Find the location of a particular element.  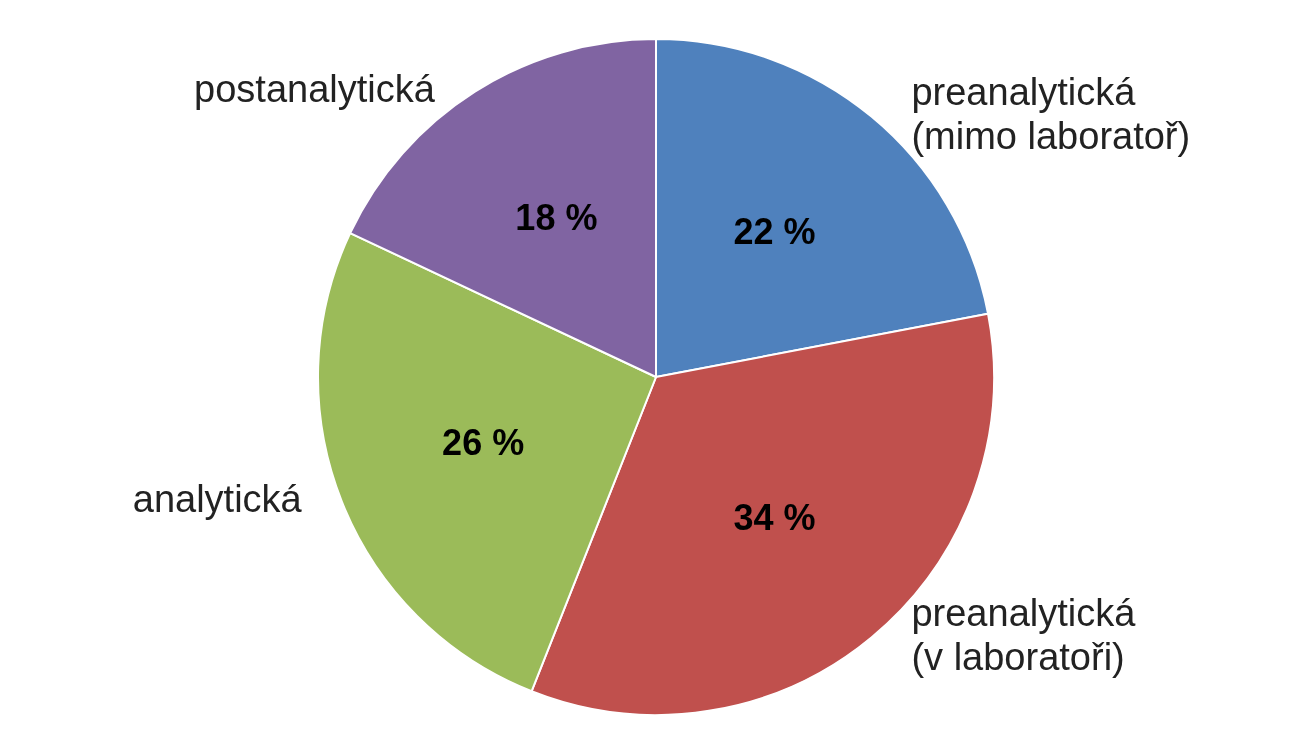

data-label: 34 % is located at coordinates (774, 518).